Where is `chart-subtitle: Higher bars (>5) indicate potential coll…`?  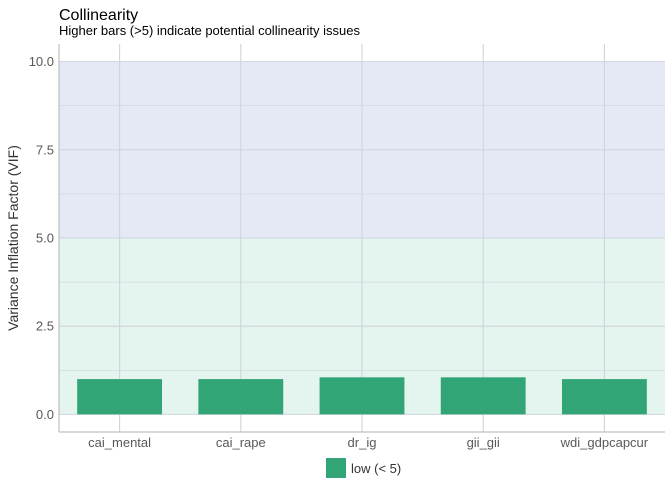 chart-subtitle: Higher bars (>5) indicate potential coll… is located at coordinates (209, 30).